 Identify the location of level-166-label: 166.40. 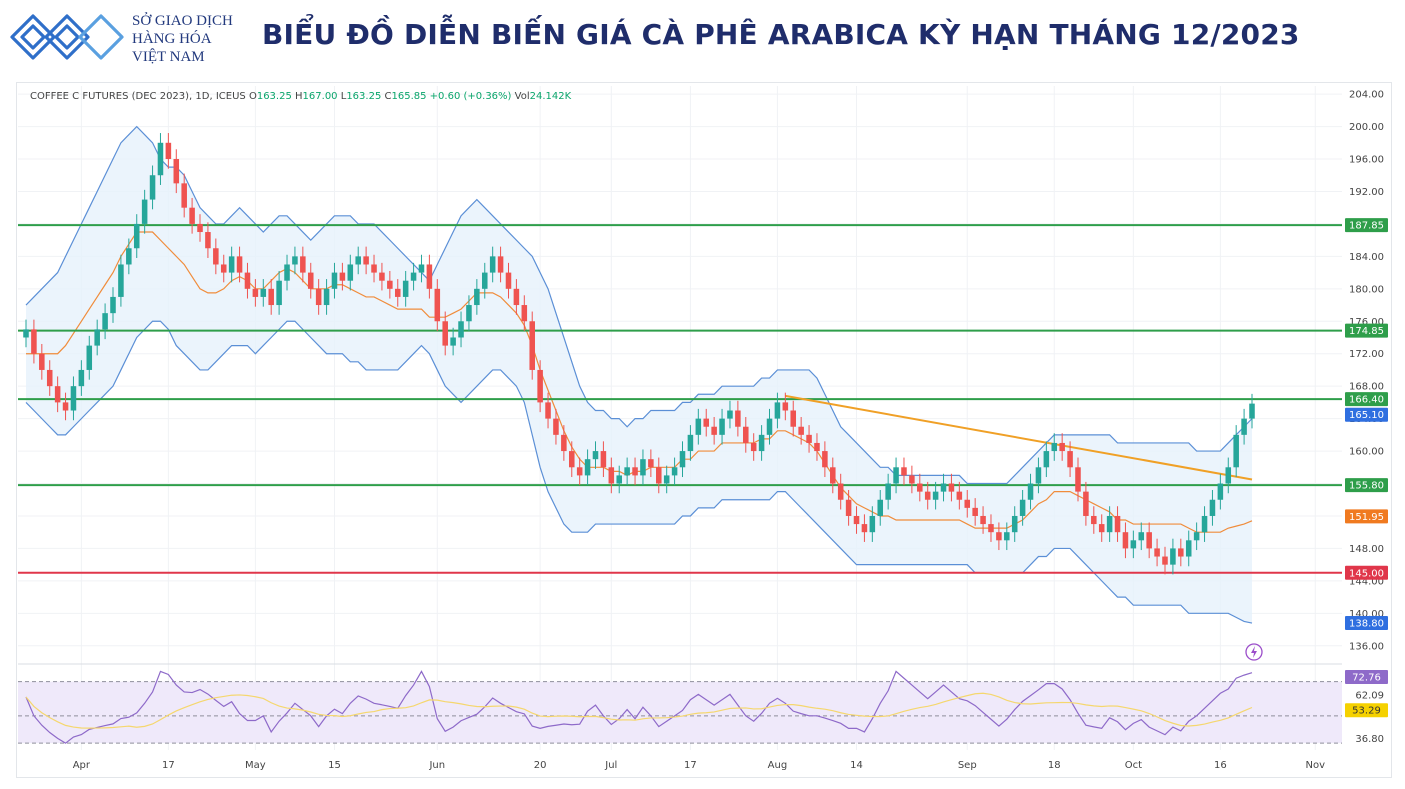
(1366, 400).